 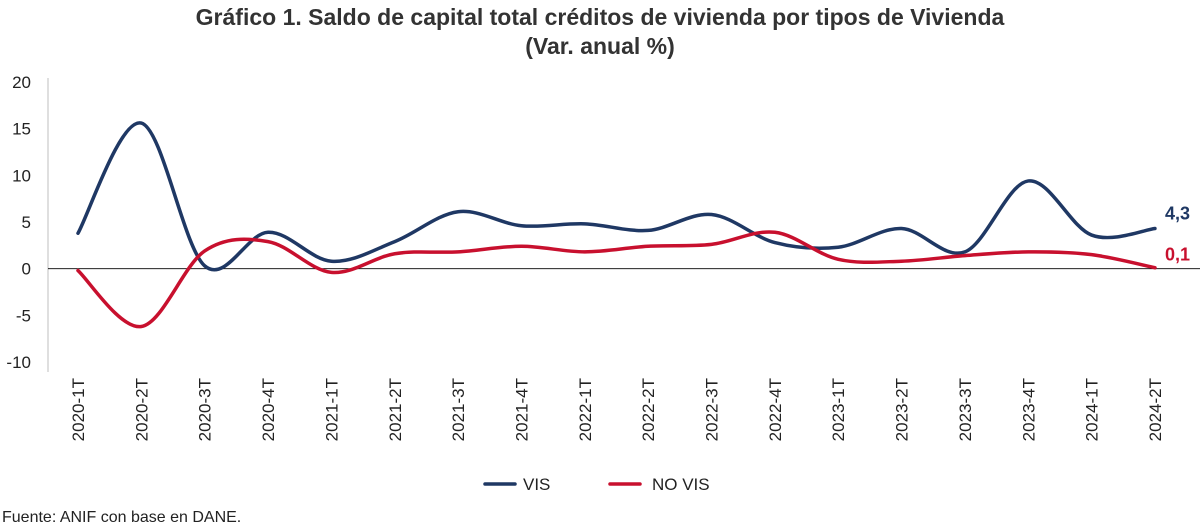 I want to click on x-tick-label: 2022-2T, so click(x=648, y=409).